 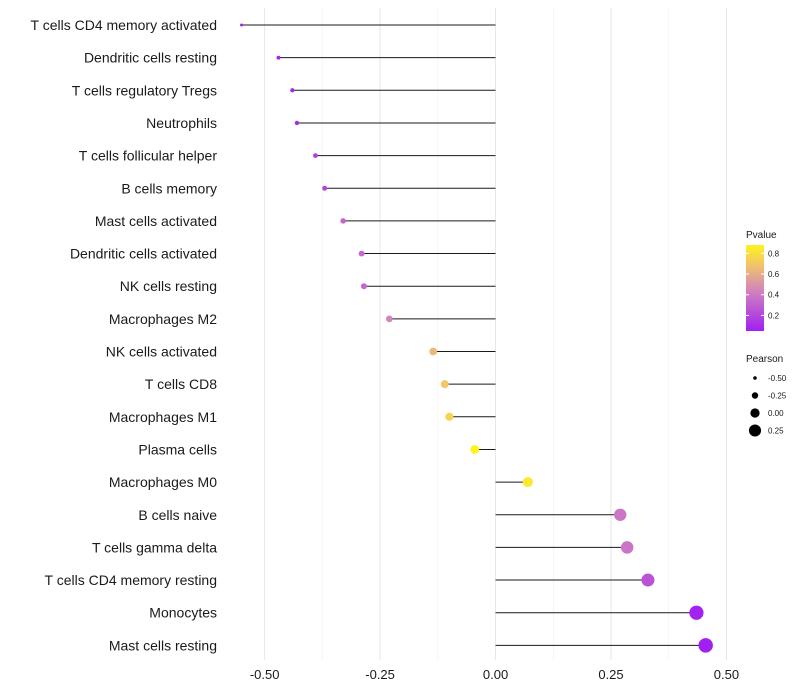 I want to click on category-label: Macrophages M2, so click(x=163, y=319).